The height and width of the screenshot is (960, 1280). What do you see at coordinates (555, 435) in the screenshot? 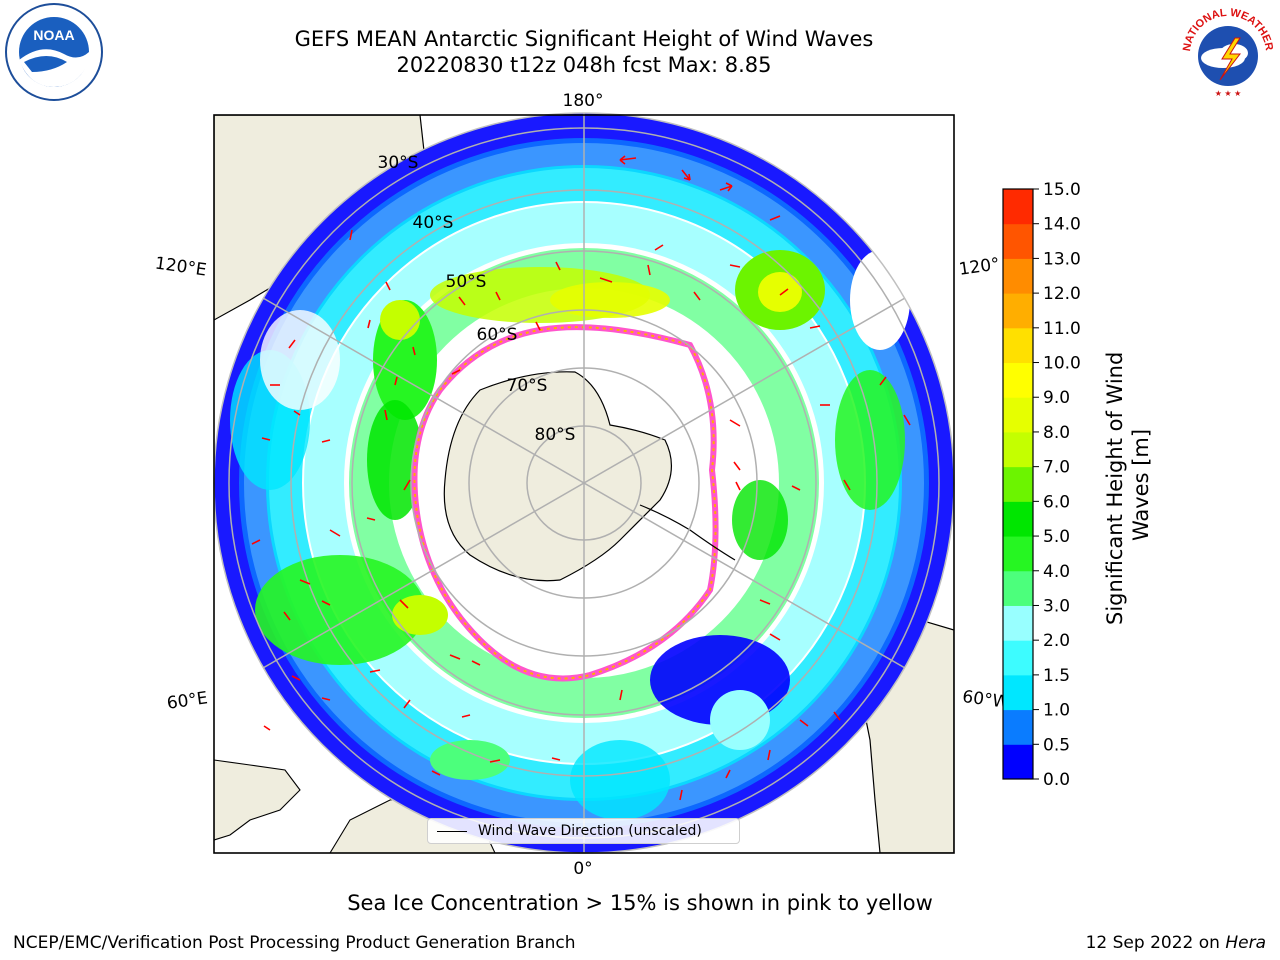
I see `lat-label-80s: 80°S` at bounding box center [555, 435].